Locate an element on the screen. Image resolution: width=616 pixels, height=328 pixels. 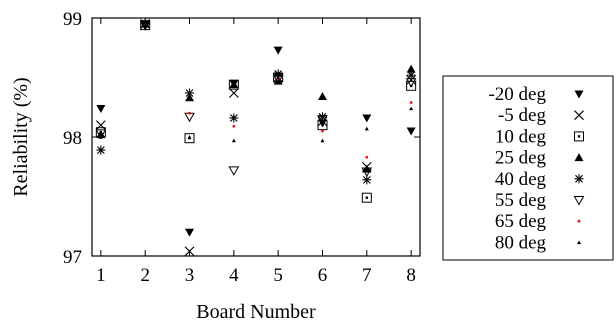
x-tick-label: 7 is located at coordinates (367, 275).